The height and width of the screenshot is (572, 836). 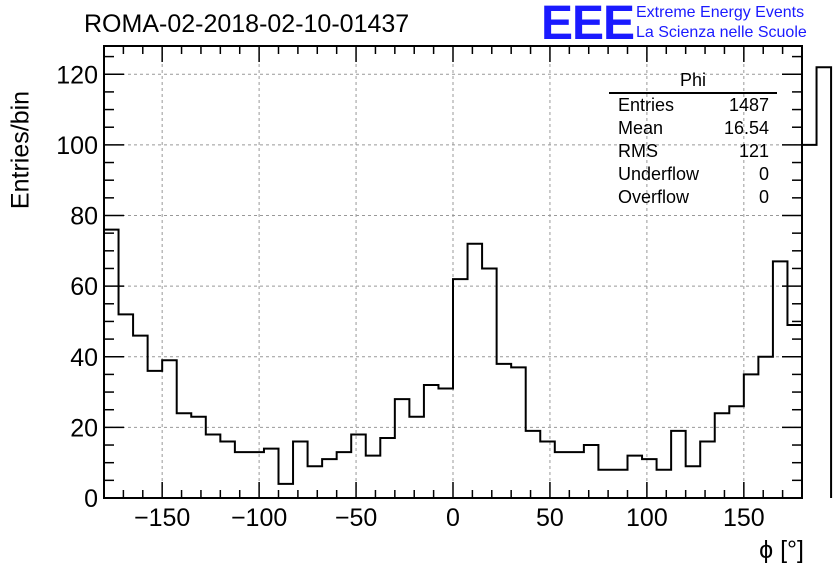 I want to click on stats-label: Mean, so click(x=641, y=128).